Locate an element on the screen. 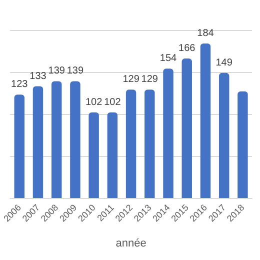 The image size is (260, 260). data-label: 123 is located at coordinates (19, 84).